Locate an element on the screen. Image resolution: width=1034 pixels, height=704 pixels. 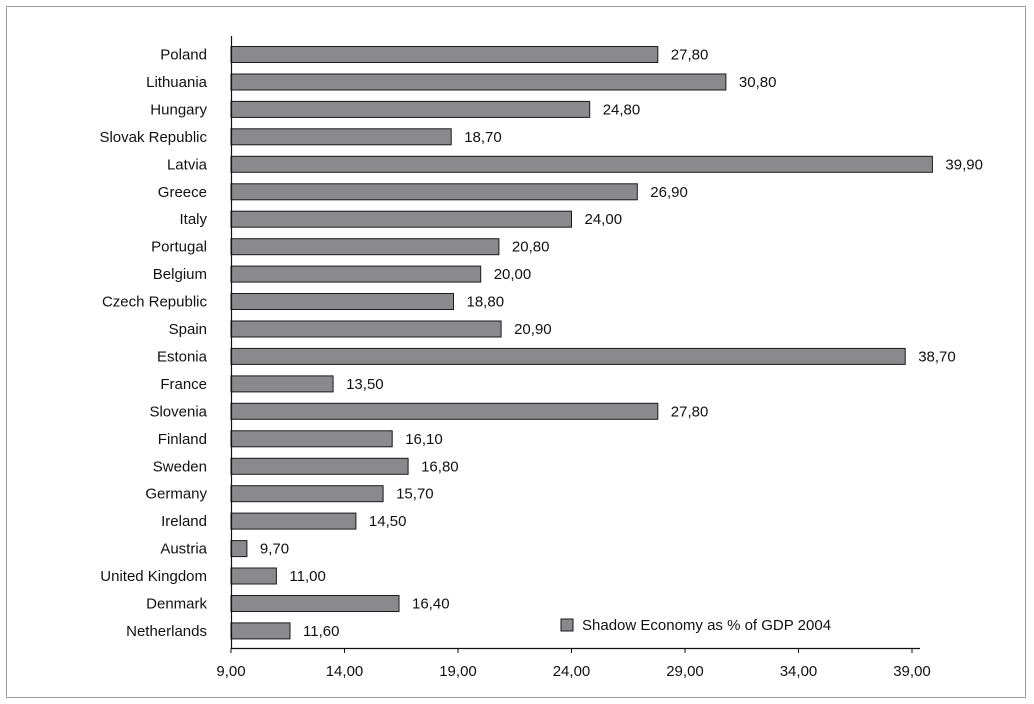
value-label: 24,00 is located at coordinates (604, 219).